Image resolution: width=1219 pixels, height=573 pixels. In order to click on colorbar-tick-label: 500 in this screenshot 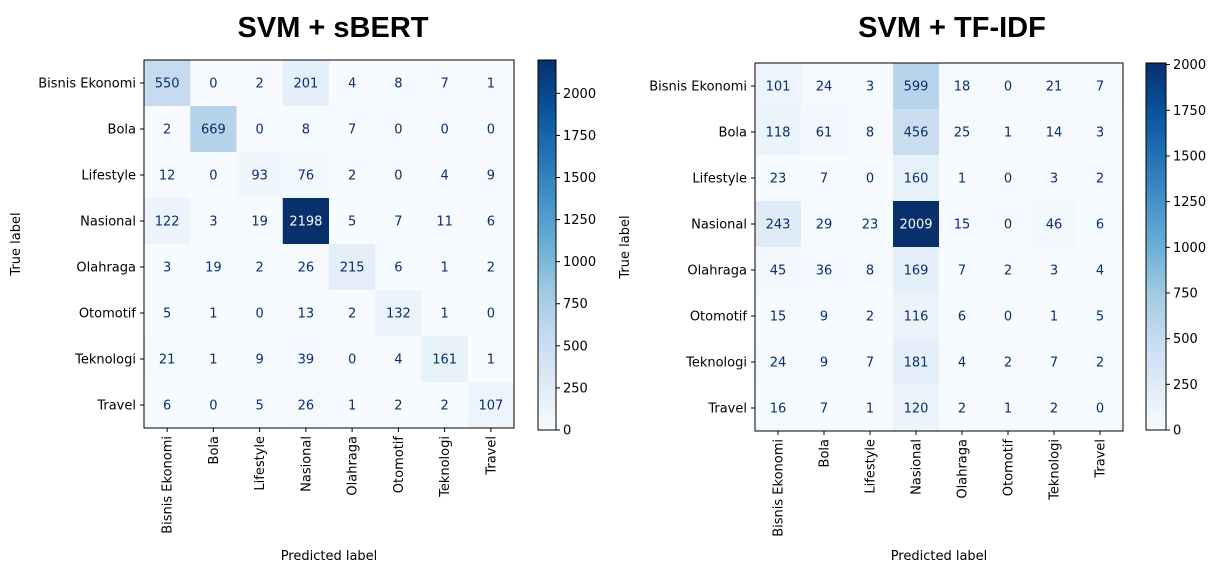, I will do `click(575, 346)`.